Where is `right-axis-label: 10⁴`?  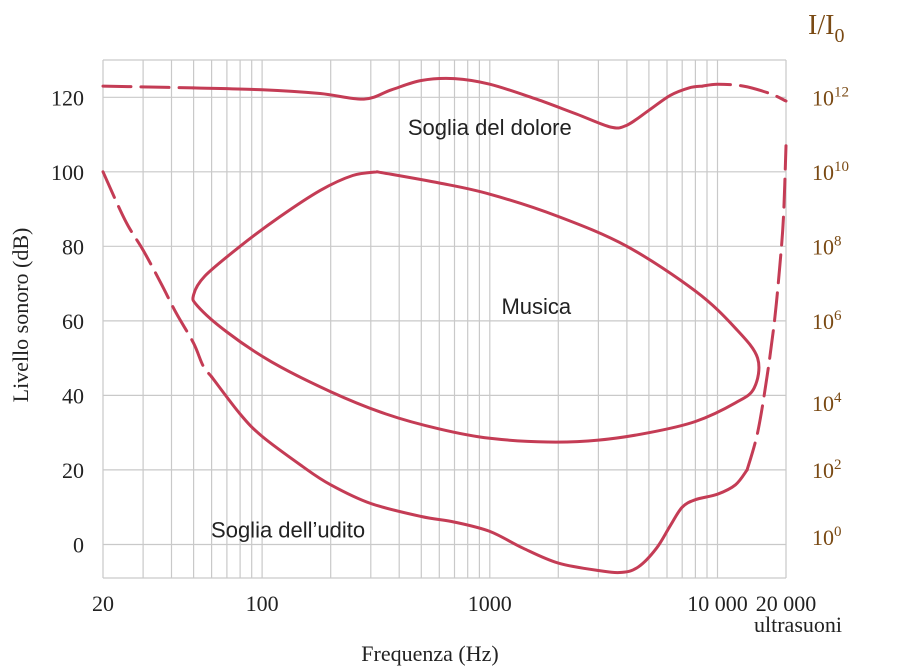
right-axis-label: 10⁴ is located at coordinates (827, 403).